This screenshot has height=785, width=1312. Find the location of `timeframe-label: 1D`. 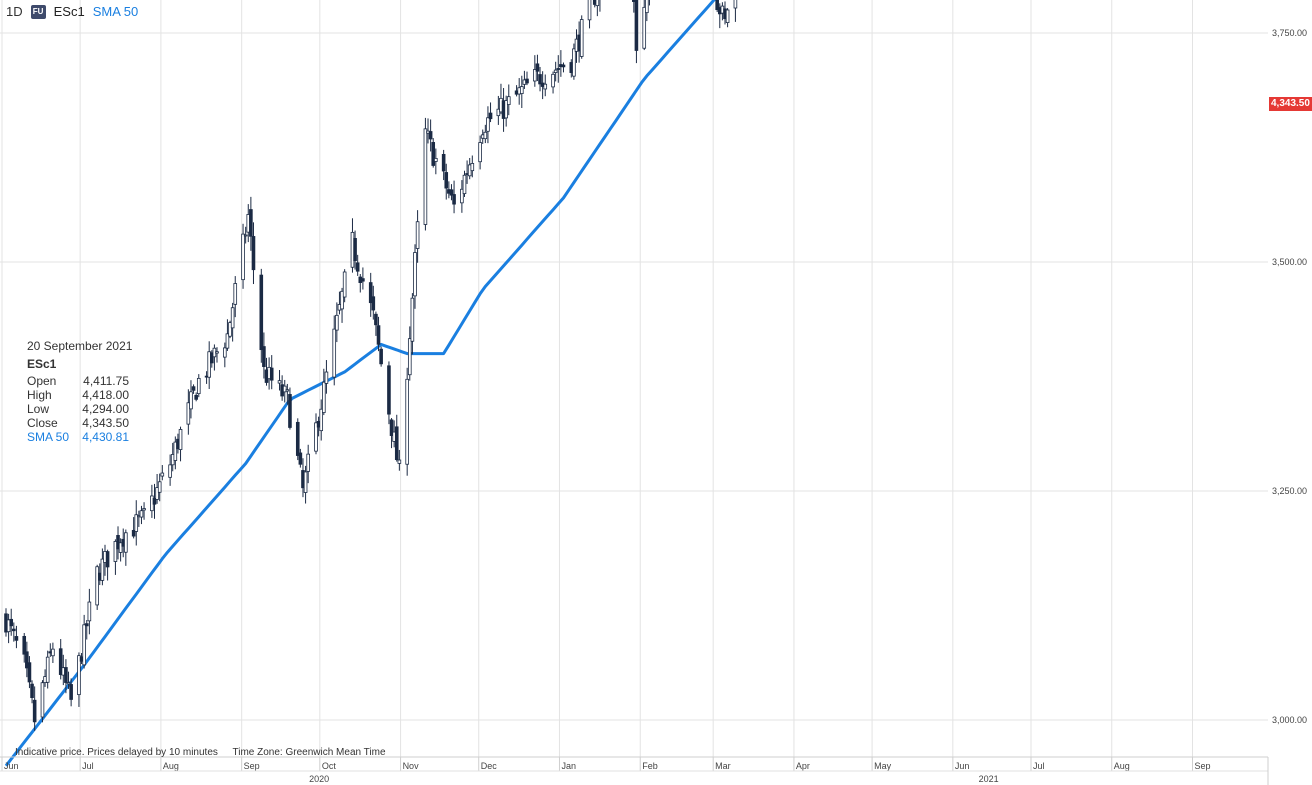

timeframe-label: 1D is located at coordinates (14, 11).